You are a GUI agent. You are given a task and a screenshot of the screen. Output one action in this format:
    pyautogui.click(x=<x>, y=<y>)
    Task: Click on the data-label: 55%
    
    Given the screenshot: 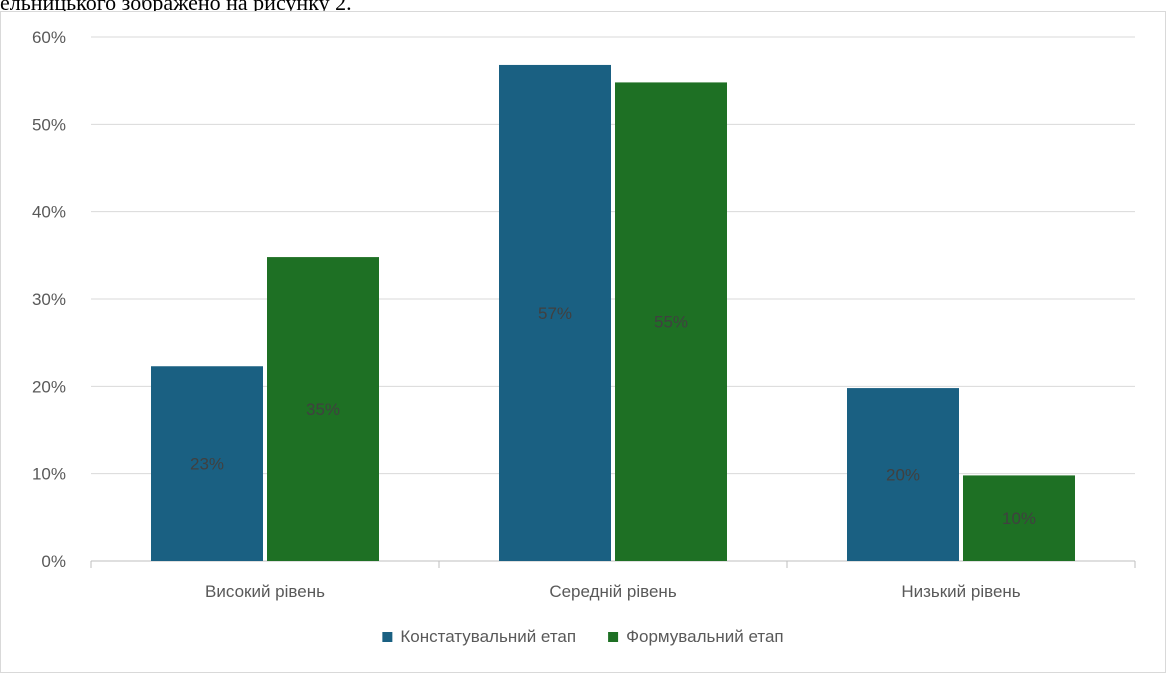 What is the action you would take?
    pyautogui.click(x=671, y=322)
    